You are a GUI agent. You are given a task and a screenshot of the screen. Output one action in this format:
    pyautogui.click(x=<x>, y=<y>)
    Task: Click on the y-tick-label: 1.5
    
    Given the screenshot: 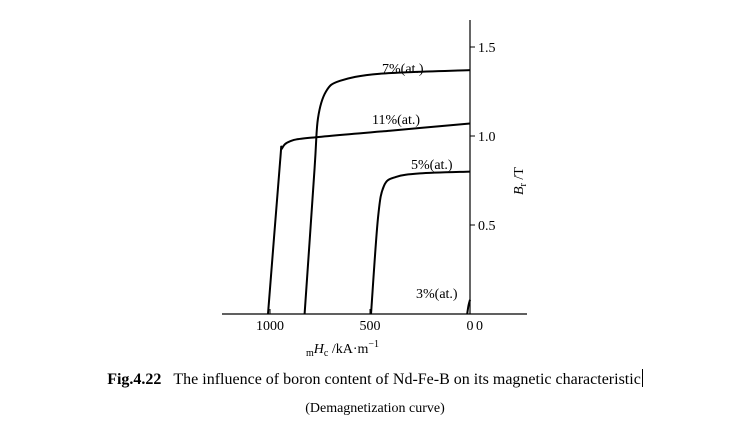 What is the action you would take?
    pyautogui.click(x=487, y=48)
    